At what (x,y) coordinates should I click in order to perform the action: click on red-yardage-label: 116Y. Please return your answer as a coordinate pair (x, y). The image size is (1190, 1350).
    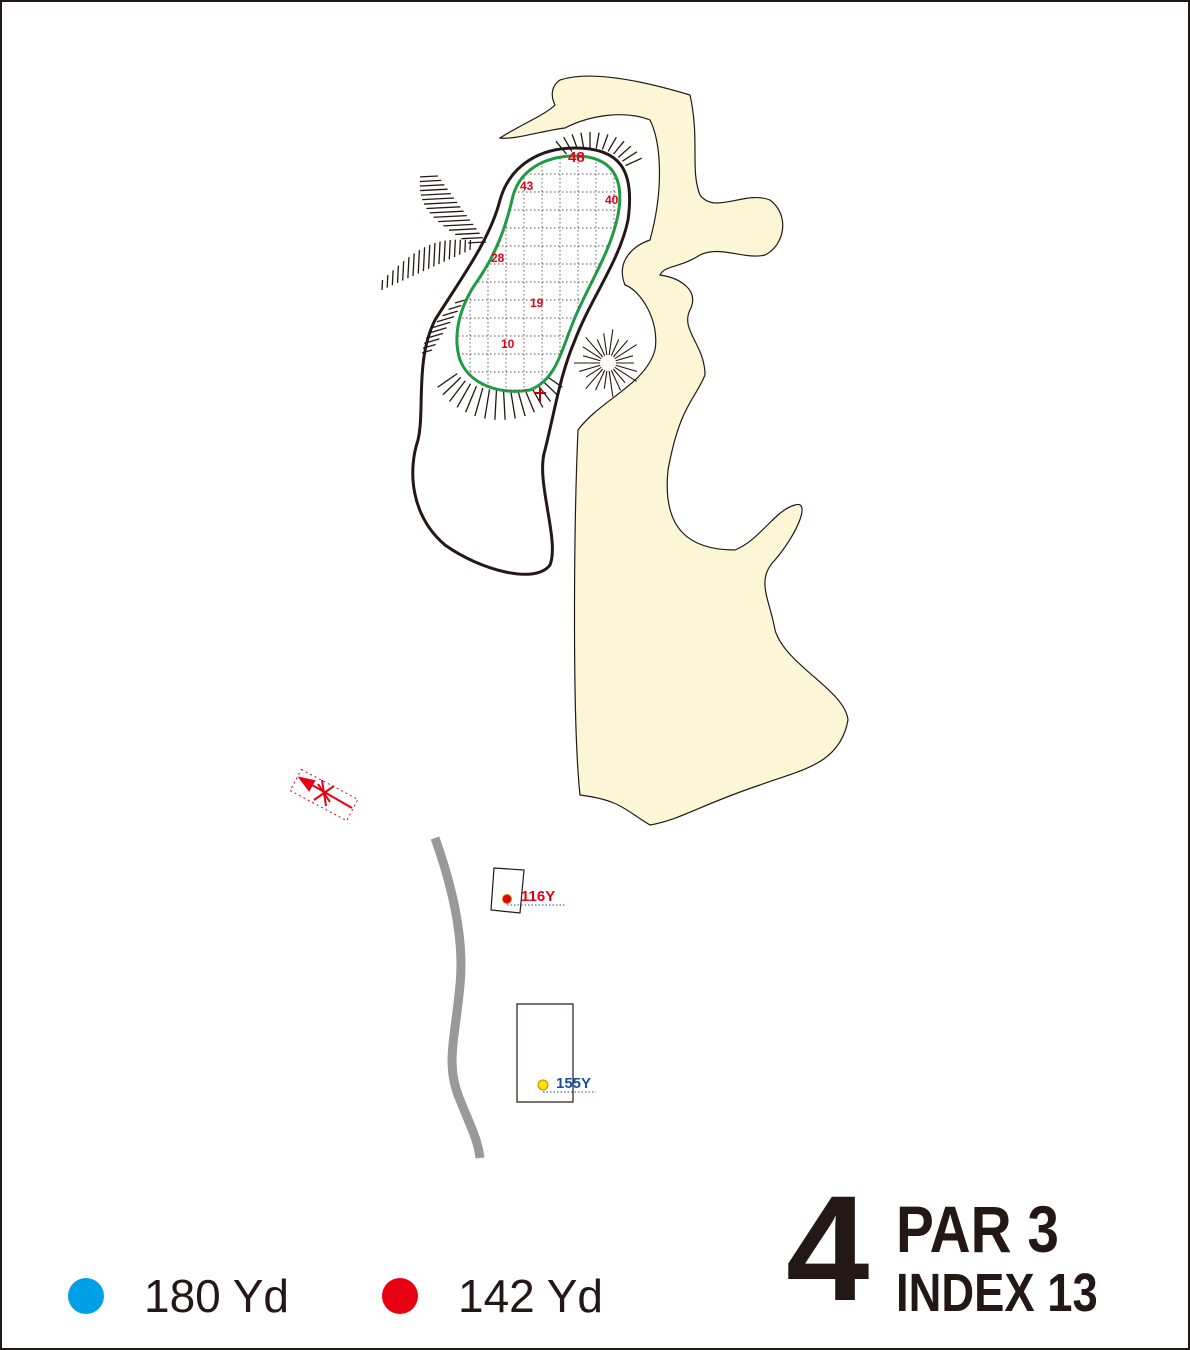
    Looking at the image, I should click on (538, 896).